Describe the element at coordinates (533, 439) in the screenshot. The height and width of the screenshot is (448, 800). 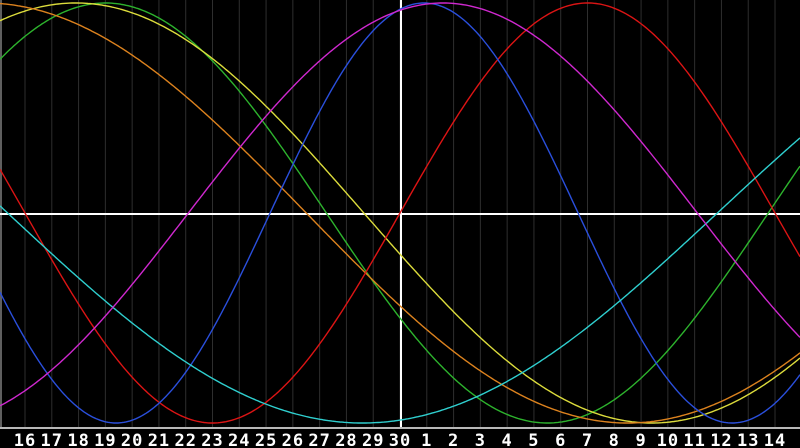
I see `x-tick-label: 5` at that location.